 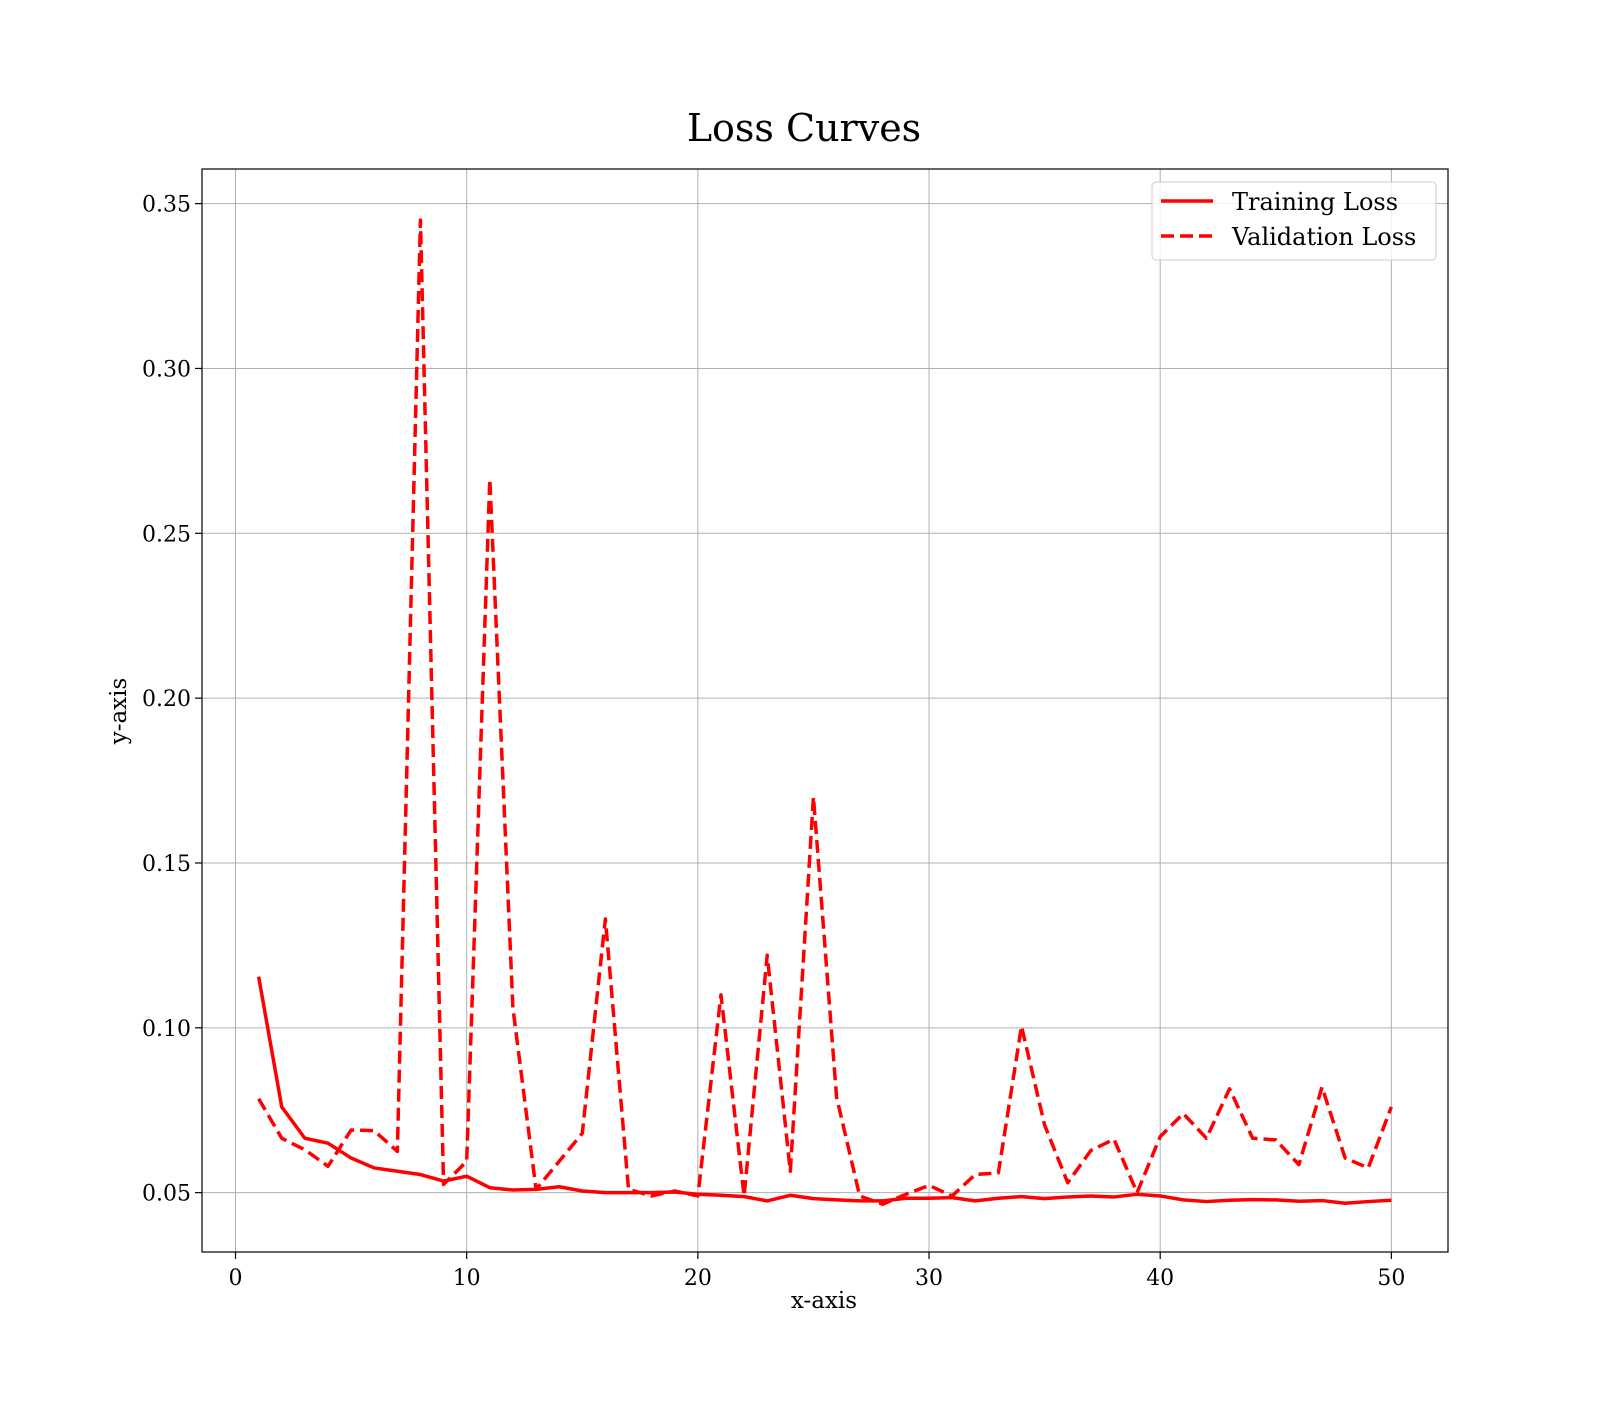 I want to click on chart-title: Loss Curves, so click(x=804, y=128).